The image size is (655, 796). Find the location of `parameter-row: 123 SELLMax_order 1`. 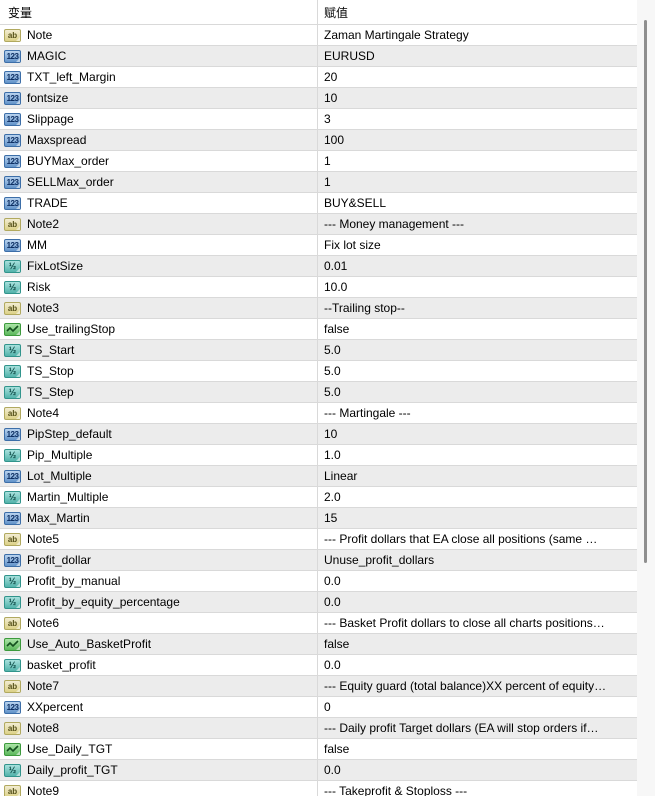

parameter-row: 123 SELLMax_order 1 is located at coordinates (318, 182).